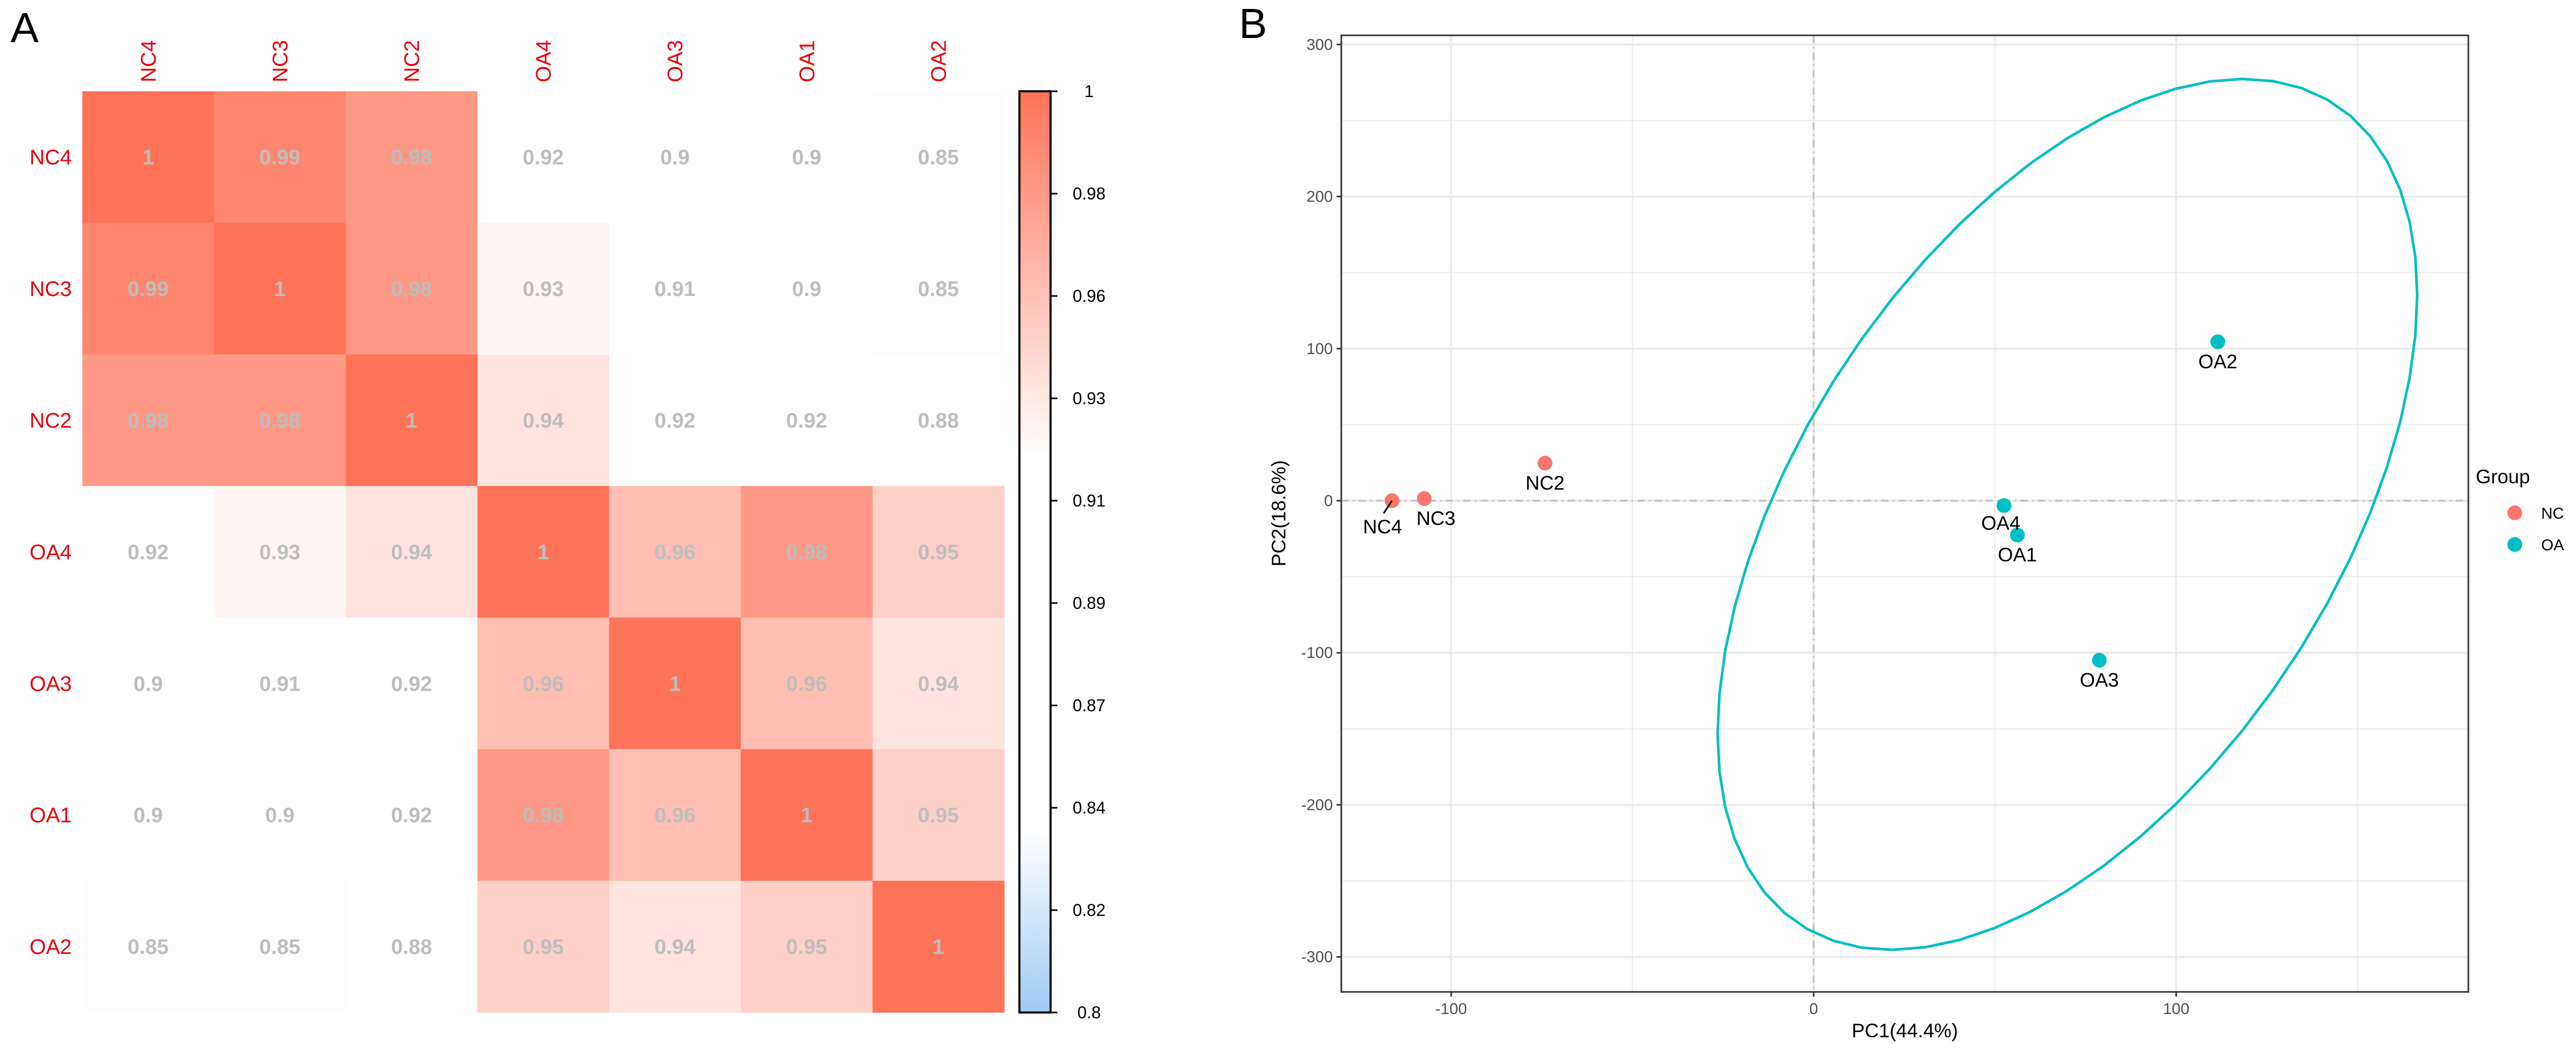 The height and width of the screenshot is (1051, 2576). I want to click on pca-point-oa2, so click(2218, 341).